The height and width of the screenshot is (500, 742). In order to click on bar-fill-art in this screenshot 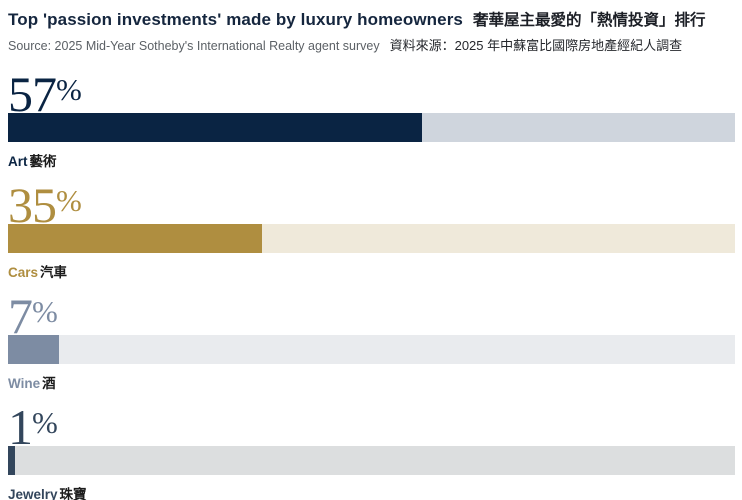, I will do `click(215, 127)`.